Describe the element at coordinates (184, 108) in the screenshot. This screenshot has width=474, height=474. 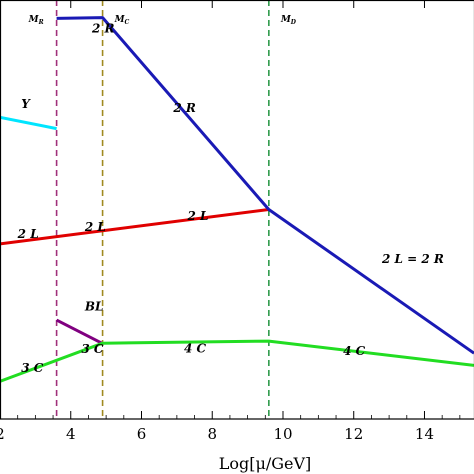
I see `annotation-1: 2 R` at that location.